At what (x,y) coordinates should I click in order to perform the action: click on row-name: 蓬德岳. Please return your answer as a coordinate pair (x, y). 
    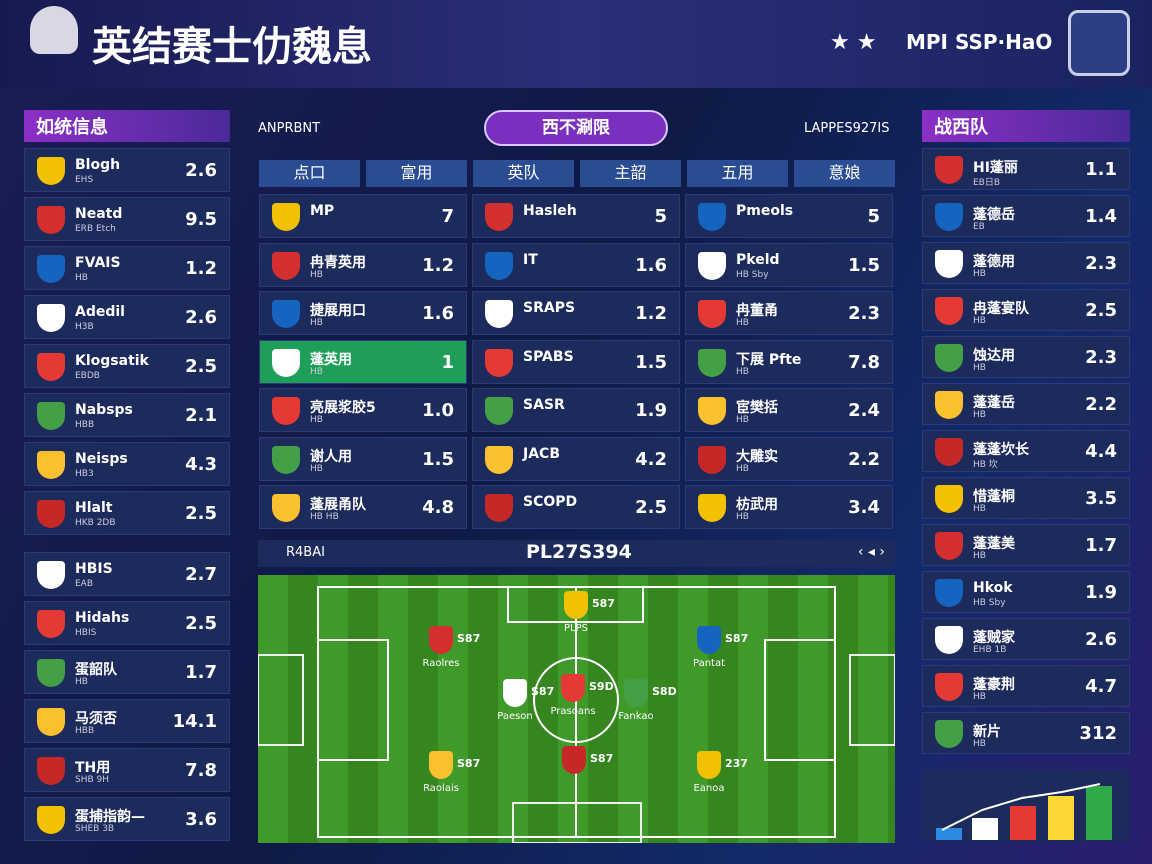
    Looking at the image, I should click on (994, 215).